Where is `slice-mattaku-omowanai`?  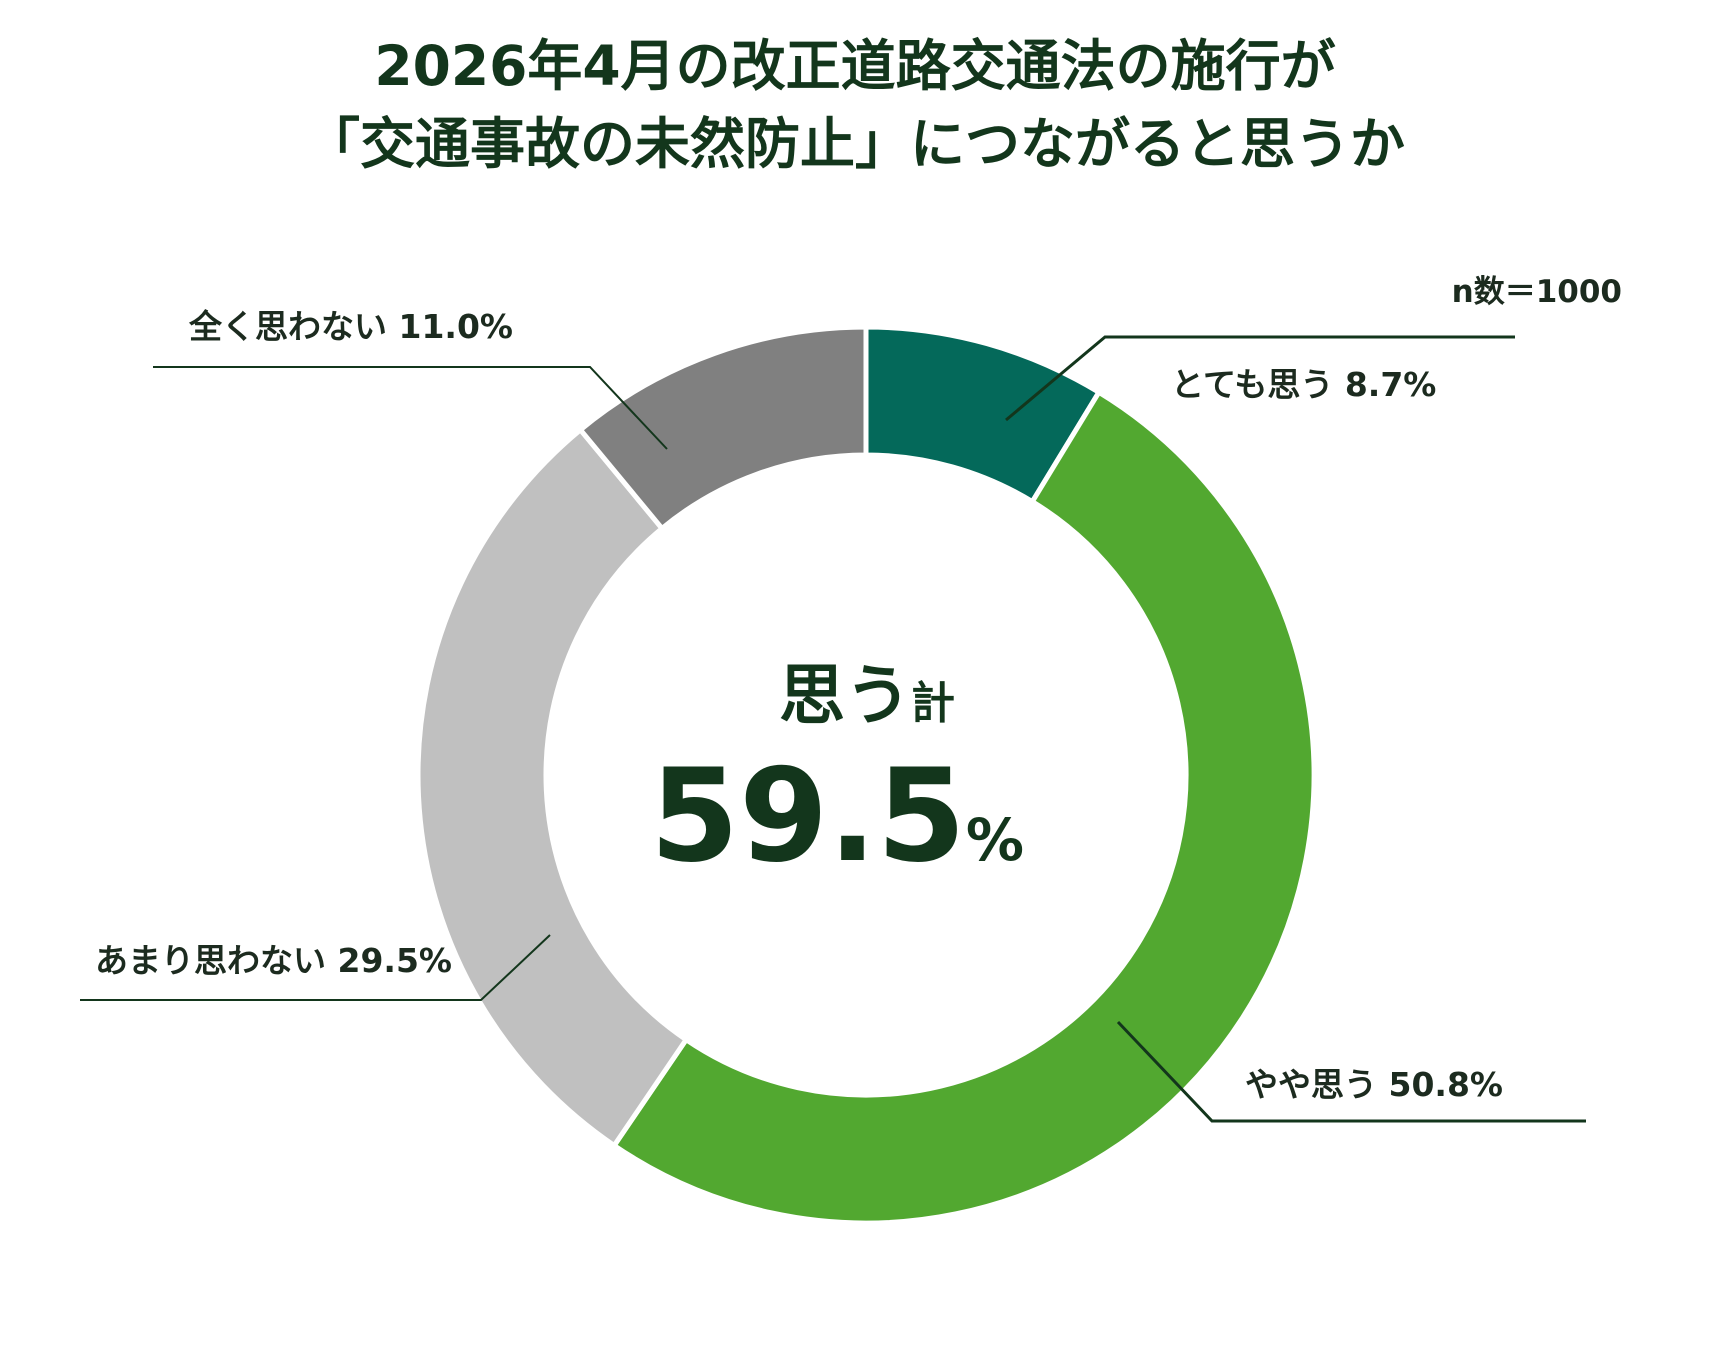 slice-mattaku-omowanai is located at coordinates (722, 428).